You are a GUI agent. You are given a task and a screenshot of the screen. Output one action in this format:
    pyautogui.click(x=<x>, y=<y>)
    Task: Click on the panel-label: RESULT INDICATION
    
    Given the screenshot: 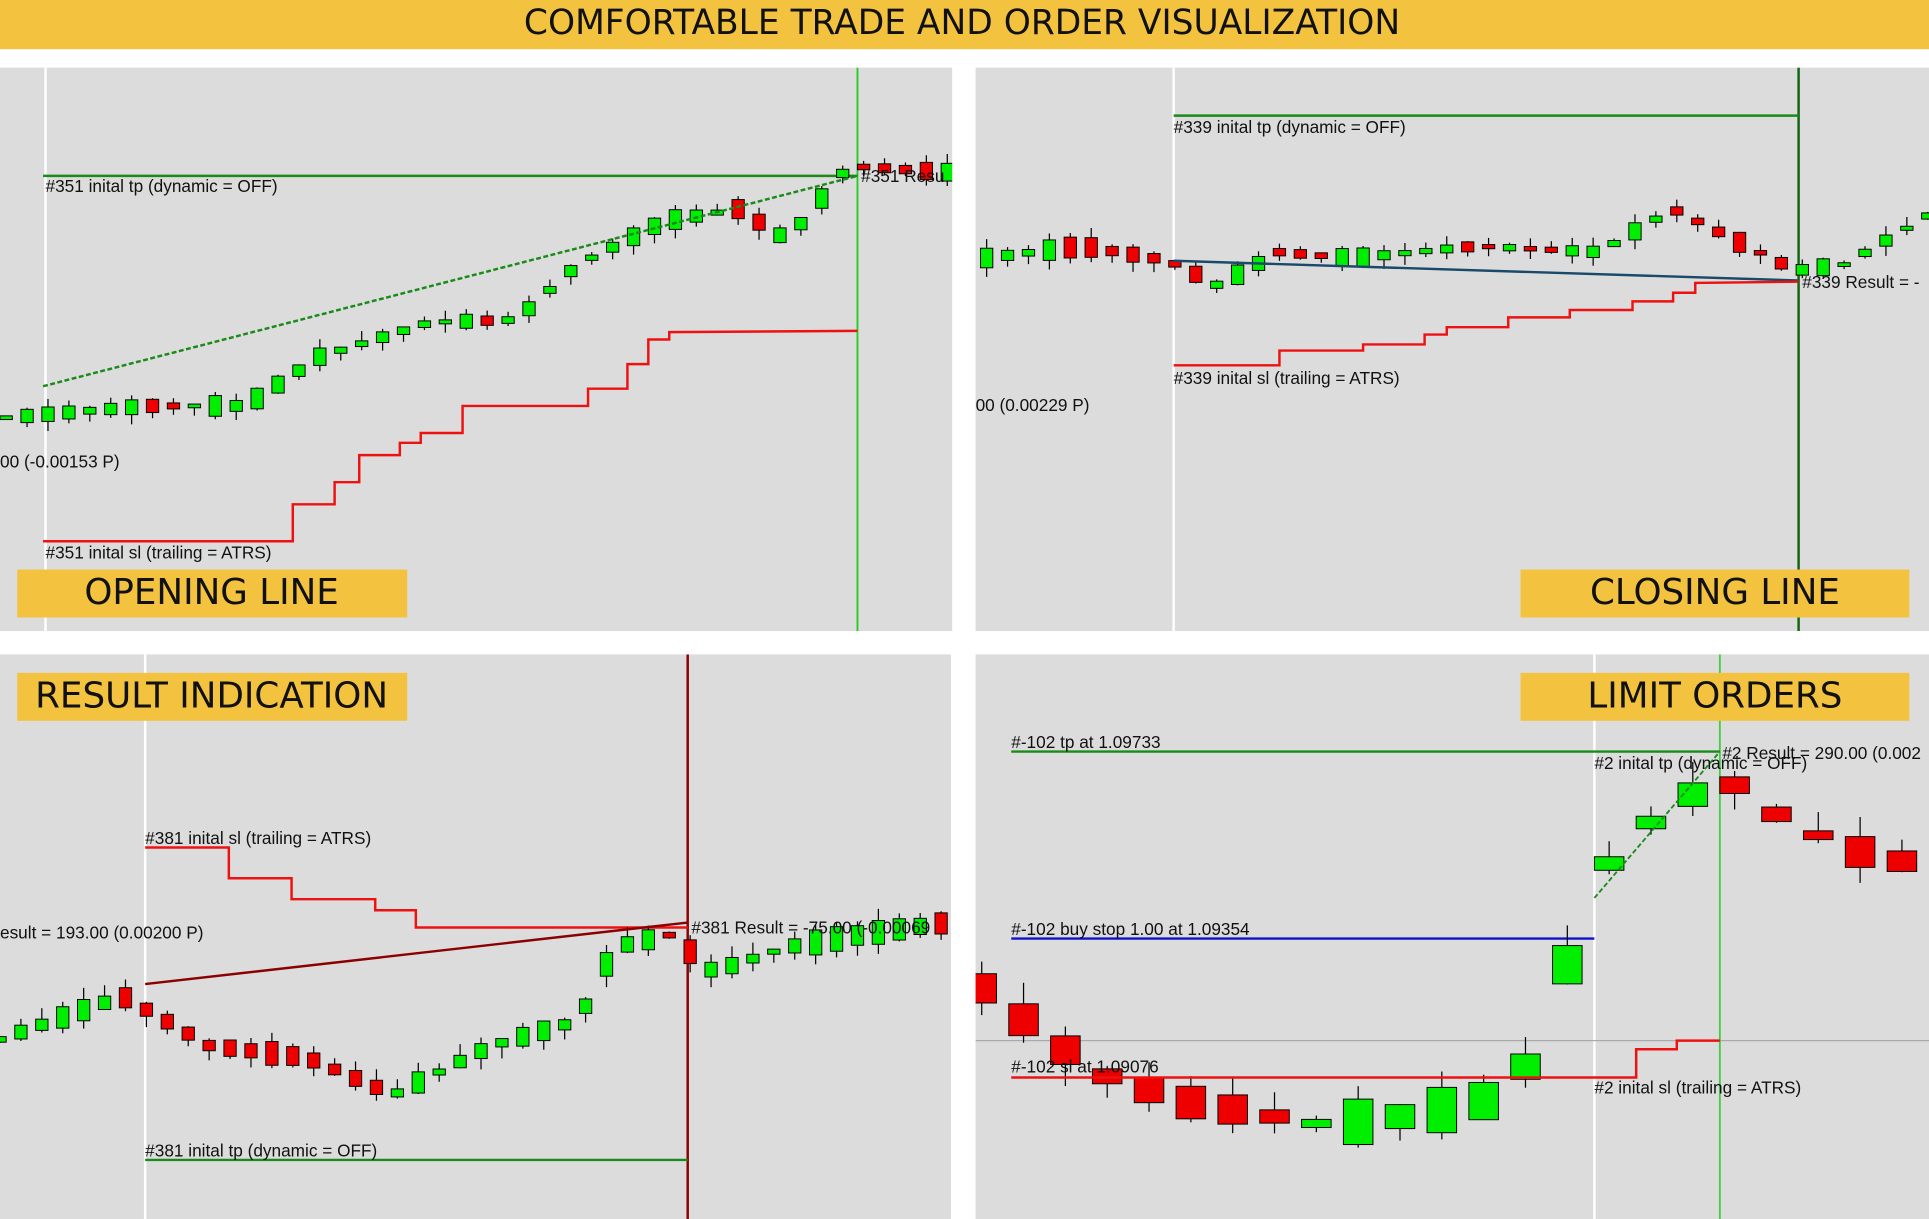 What is the action you would take?
    pyautogui.click(x=211, y=695)
    